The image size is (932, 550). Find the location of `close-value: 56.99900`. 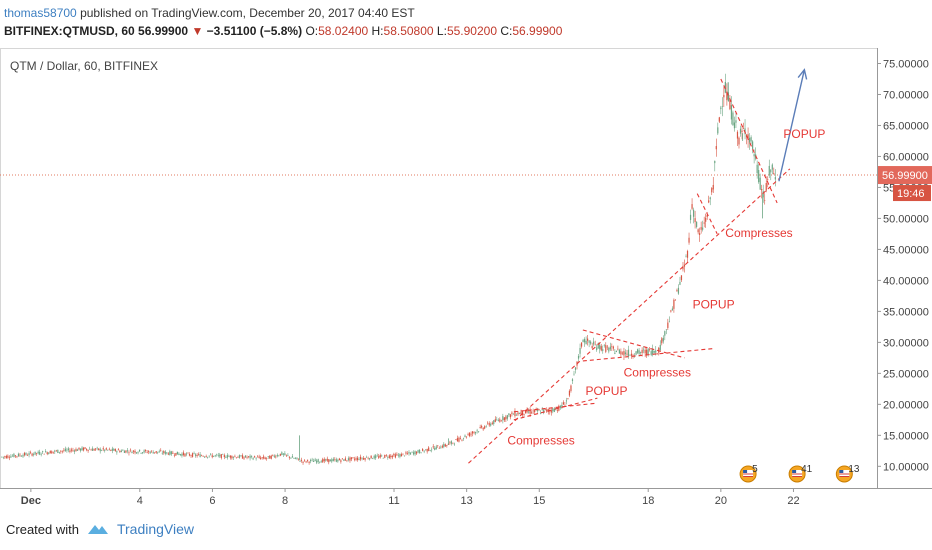

close-value: 56.99900 is located at coordinates (537, 31).